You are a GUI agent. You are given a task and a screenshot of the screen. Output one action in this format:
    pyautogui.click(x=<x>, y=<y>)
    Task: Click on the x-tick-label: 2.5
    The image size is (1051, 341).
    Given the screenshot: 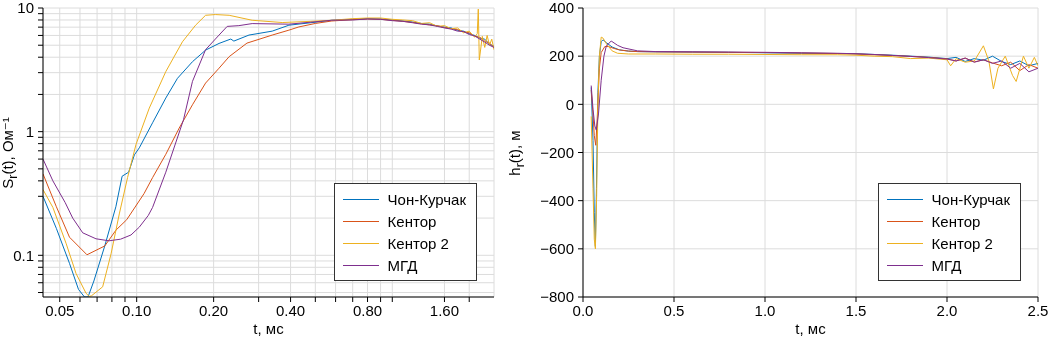 What is the action you would take?
    pyautogui.click(x=1038, y=310)
    